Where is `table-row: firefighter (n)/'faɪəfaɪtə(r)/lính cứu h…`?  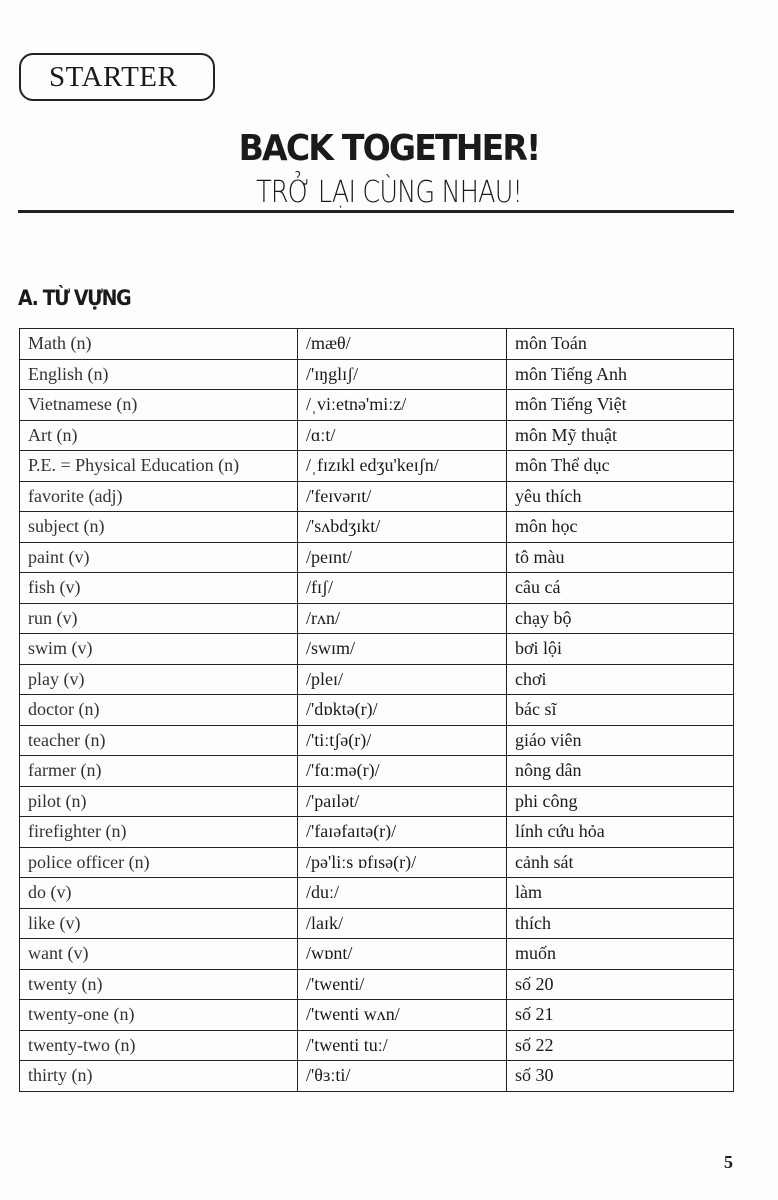 table-row: firefighter (n)/'faɪəfaɪtə(r)/lính cứu h… is located at coordinates (376, 832).